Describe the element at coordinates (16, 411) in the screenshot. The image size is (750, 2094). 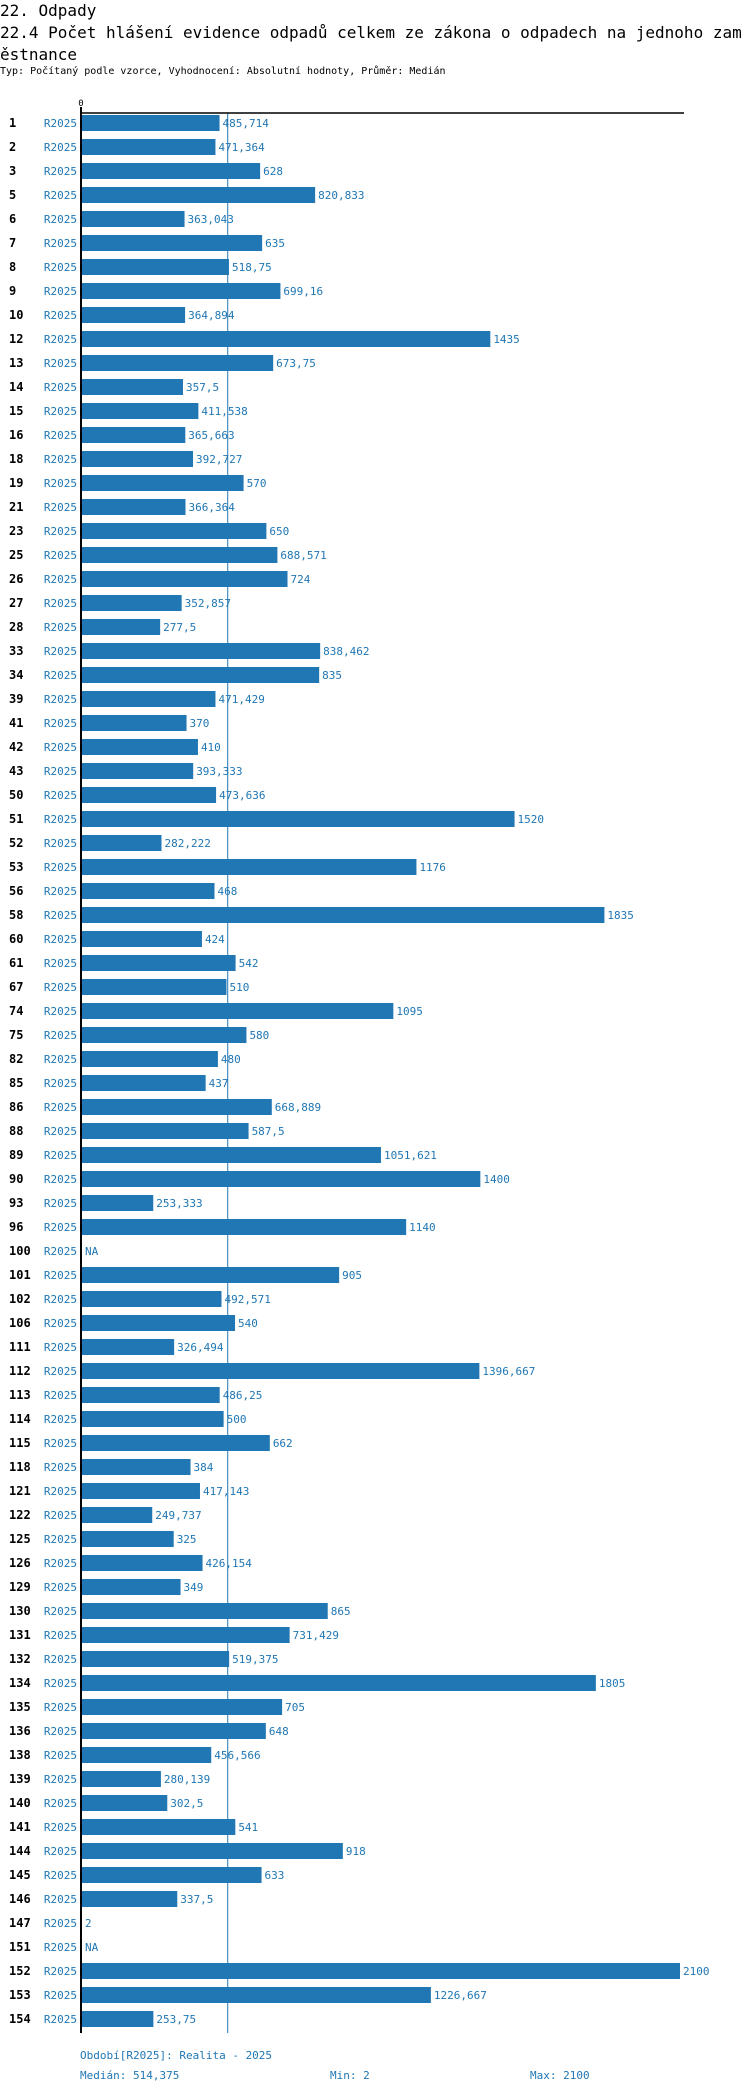
I see `row-id-label: 15` at that location.